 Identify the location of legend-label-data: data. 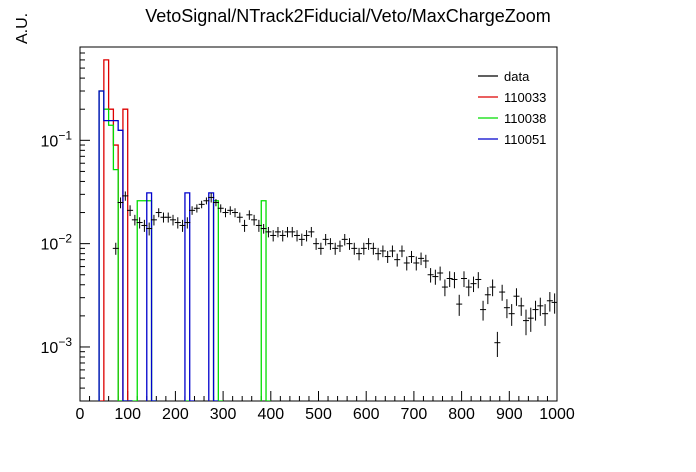
(517, 76).